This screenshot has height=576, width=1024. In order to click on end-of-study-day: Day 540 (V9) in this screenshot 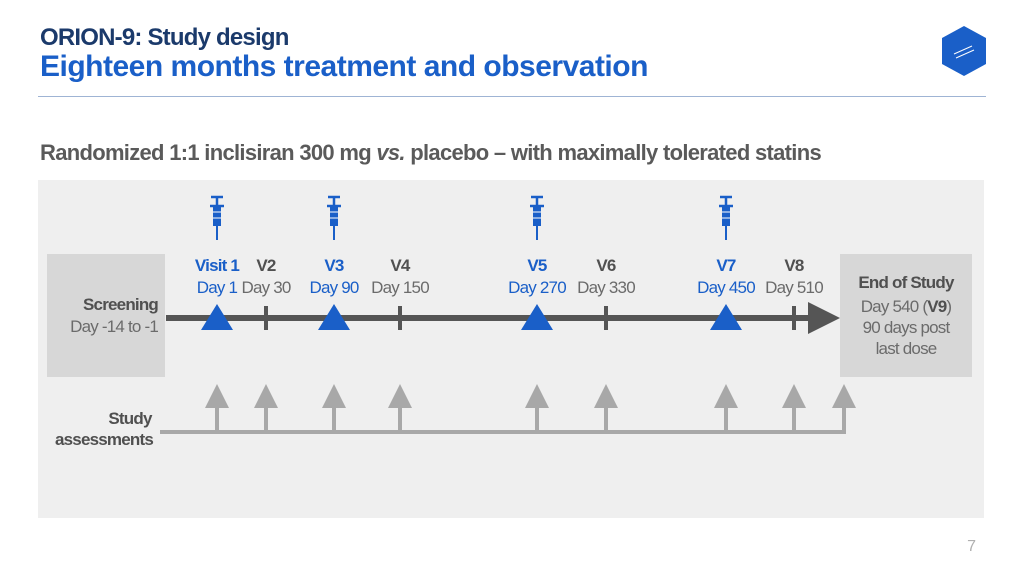, I will do `click(906, 307)`.